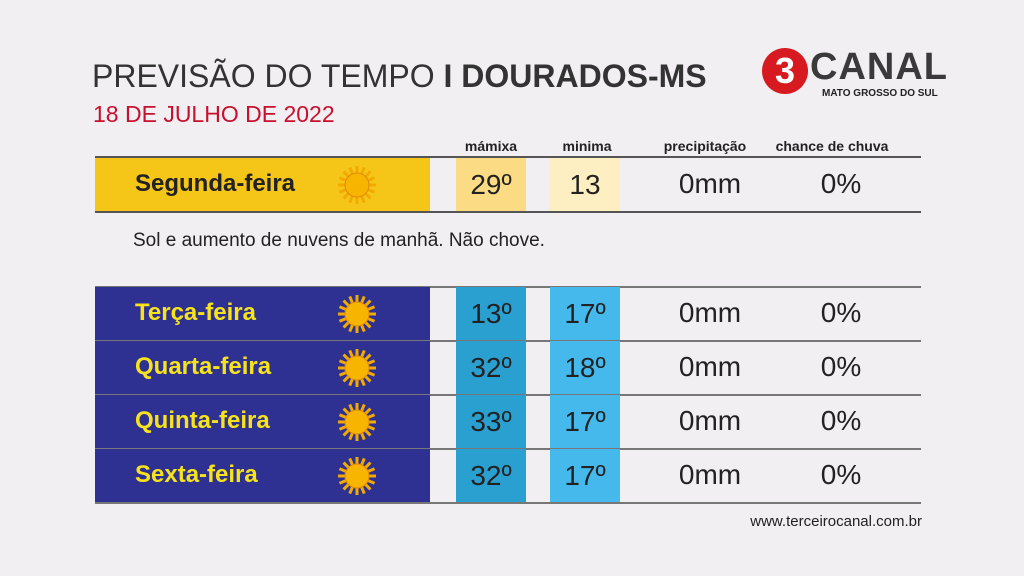 This screenshot has height=576, width=1024. I want to click on day: Sexta-feira, so click(196, 474).